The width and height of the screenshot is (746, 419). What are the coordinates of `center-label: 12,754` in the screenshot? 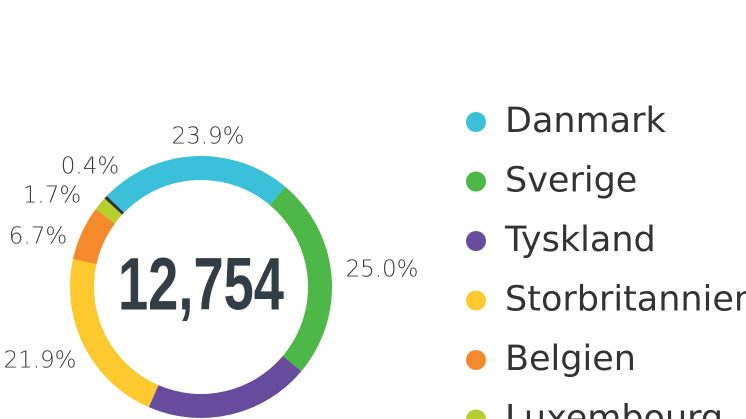 It's located at (201, 284).